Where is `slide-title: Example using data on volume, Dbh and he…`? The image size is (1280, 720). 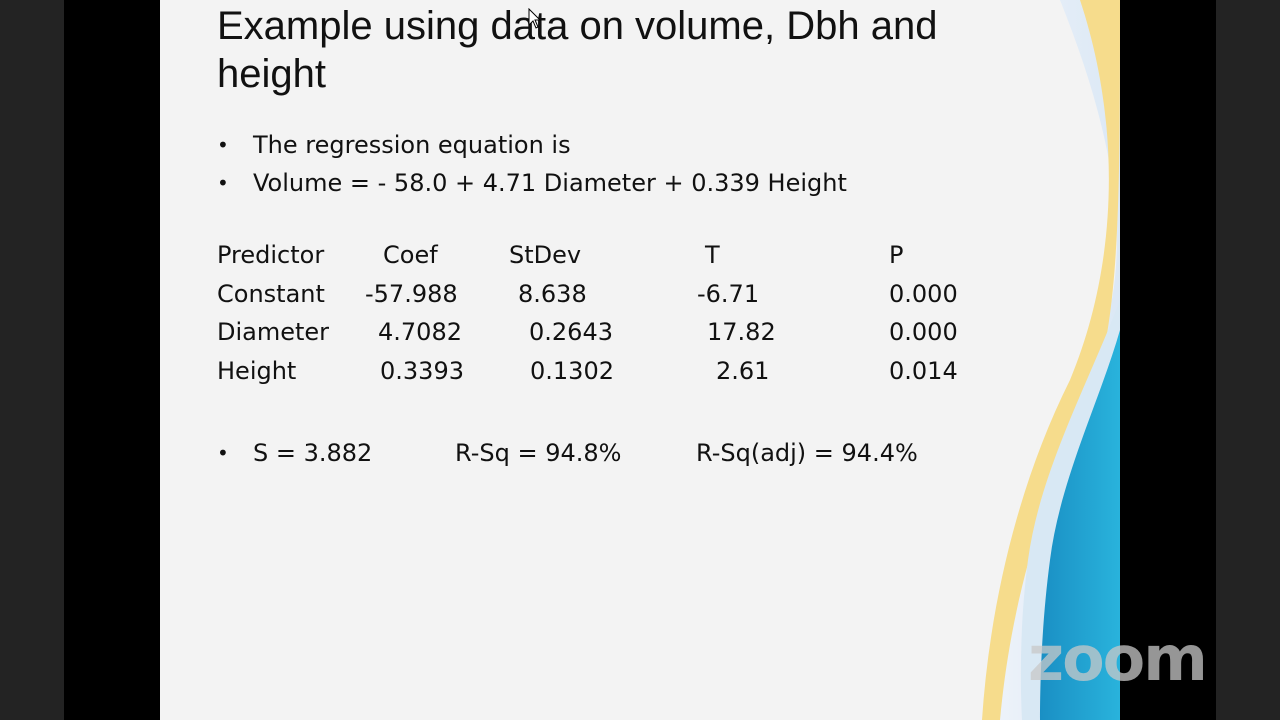 slide-title: Example using data on volume, Dbh and he… is located at coordinates (617, 50).